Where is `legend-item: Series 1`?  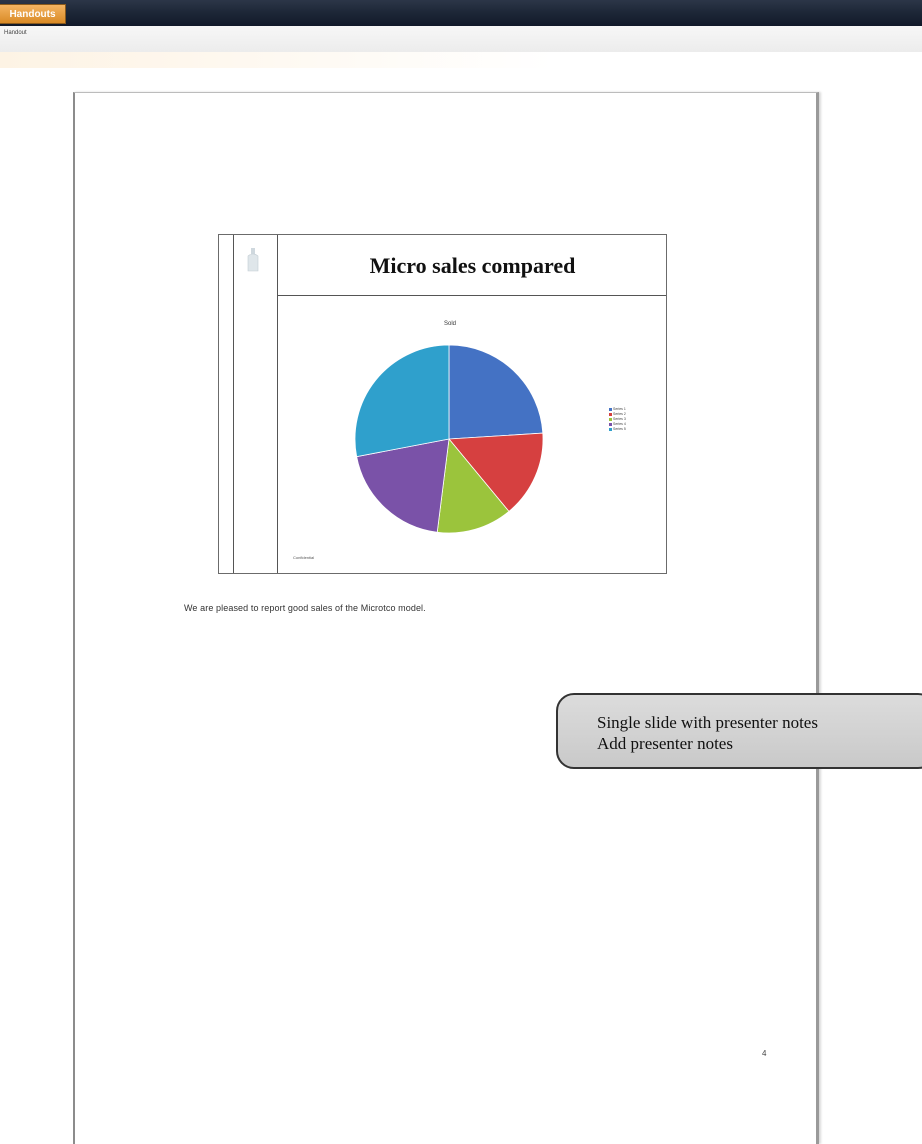 legend-item: Series 1 is located at coordinates (617, 409).